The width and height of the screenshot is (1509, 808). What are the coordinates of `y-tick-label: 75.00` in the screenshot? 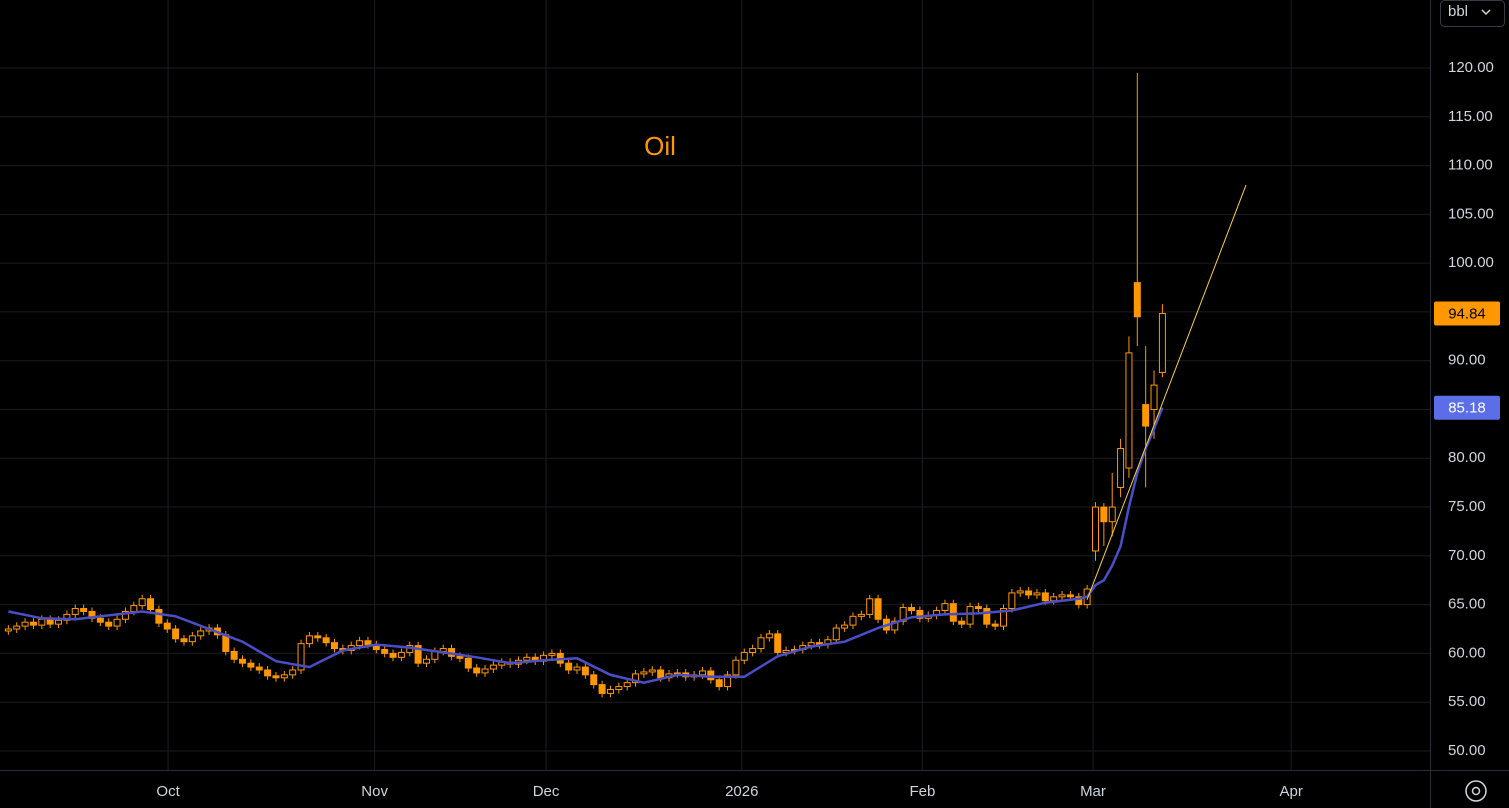 It's located at (1467, 506).